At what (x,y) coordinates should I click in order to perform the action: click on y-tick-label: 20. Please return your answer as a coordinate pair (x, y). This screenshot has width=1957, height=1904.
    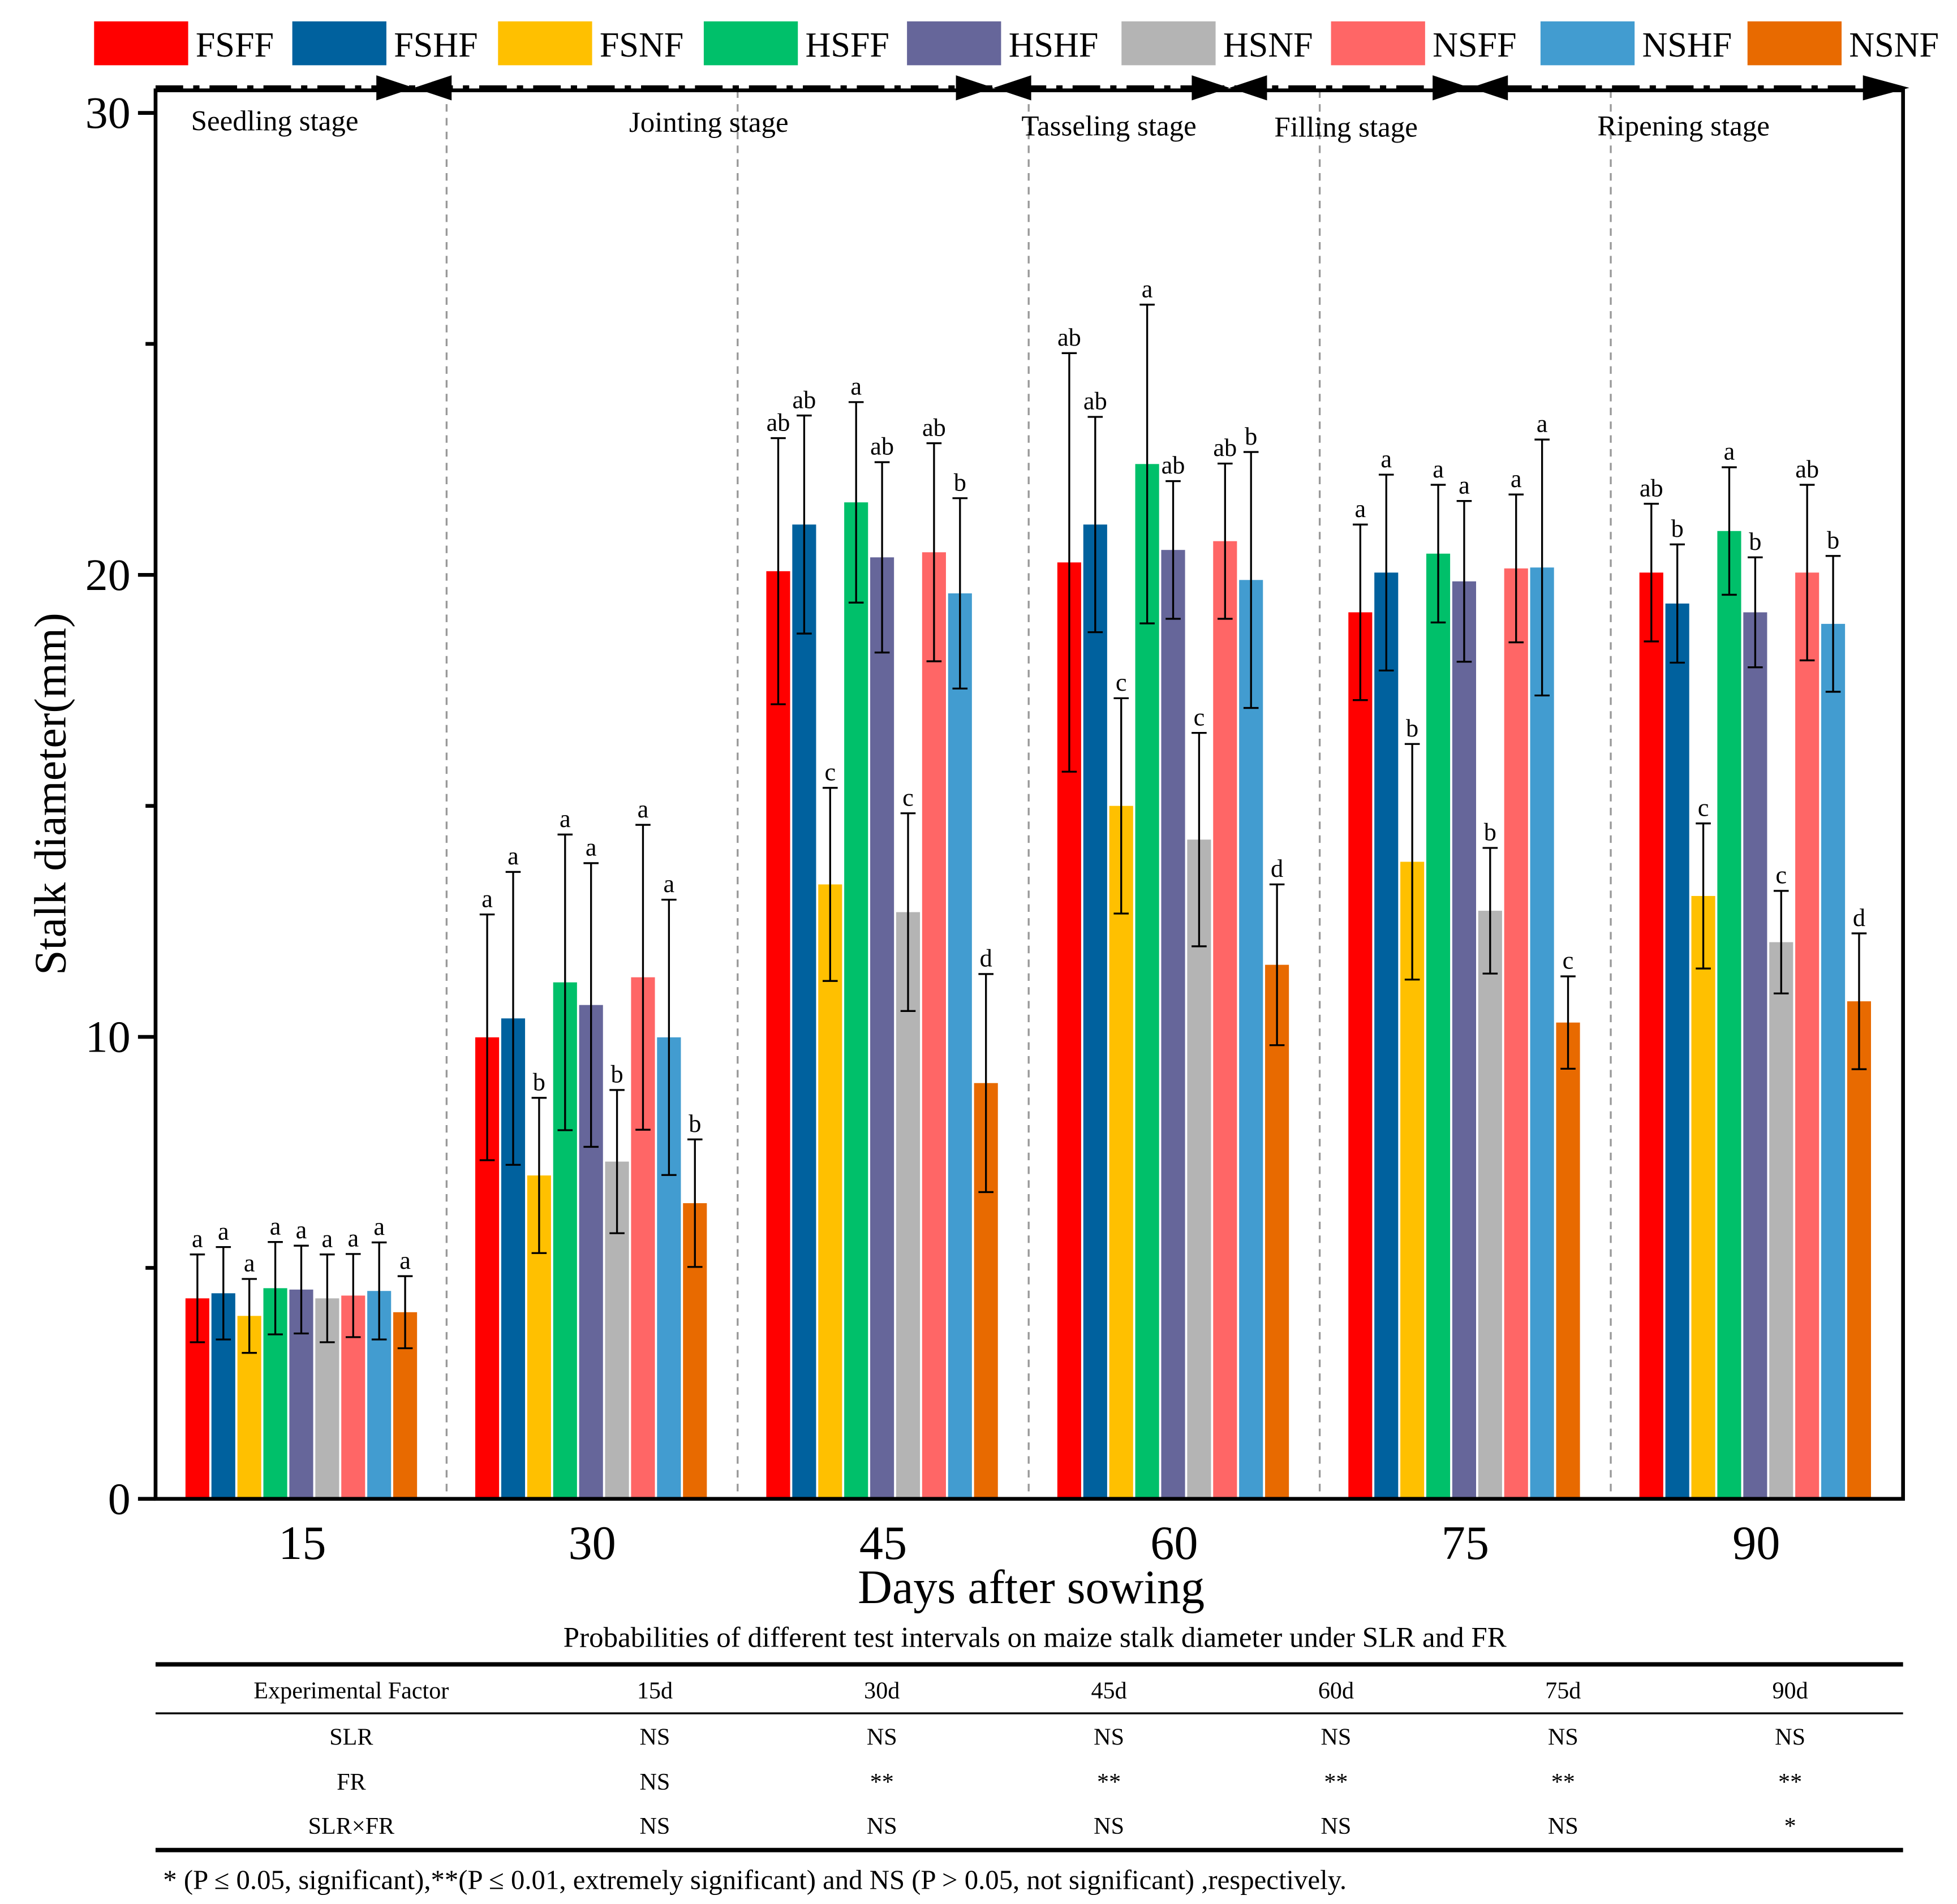
    Looking at the image, I should click on (108, 575).